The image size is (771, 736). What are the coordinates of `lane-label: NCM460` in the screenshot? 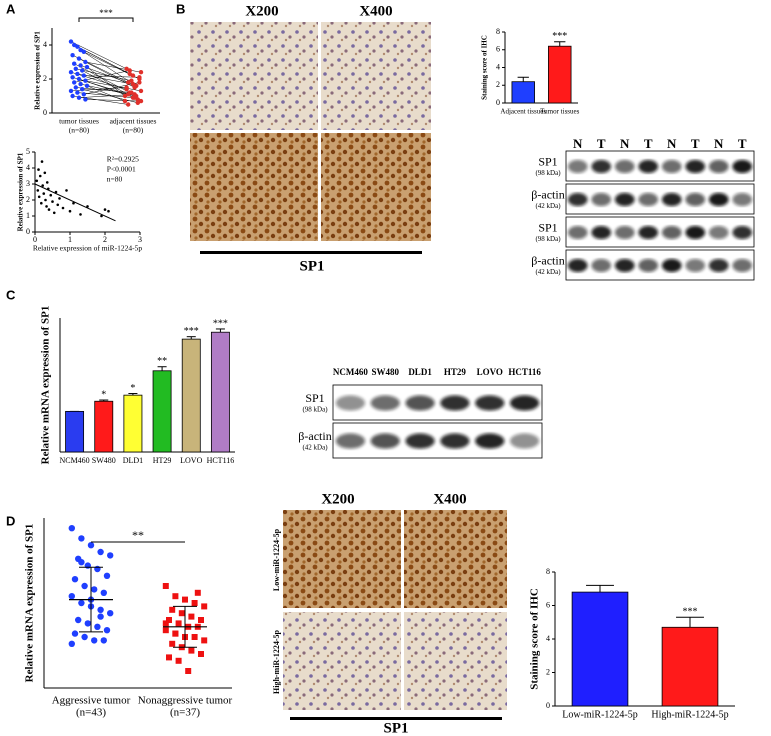 It's located at (350, 372).